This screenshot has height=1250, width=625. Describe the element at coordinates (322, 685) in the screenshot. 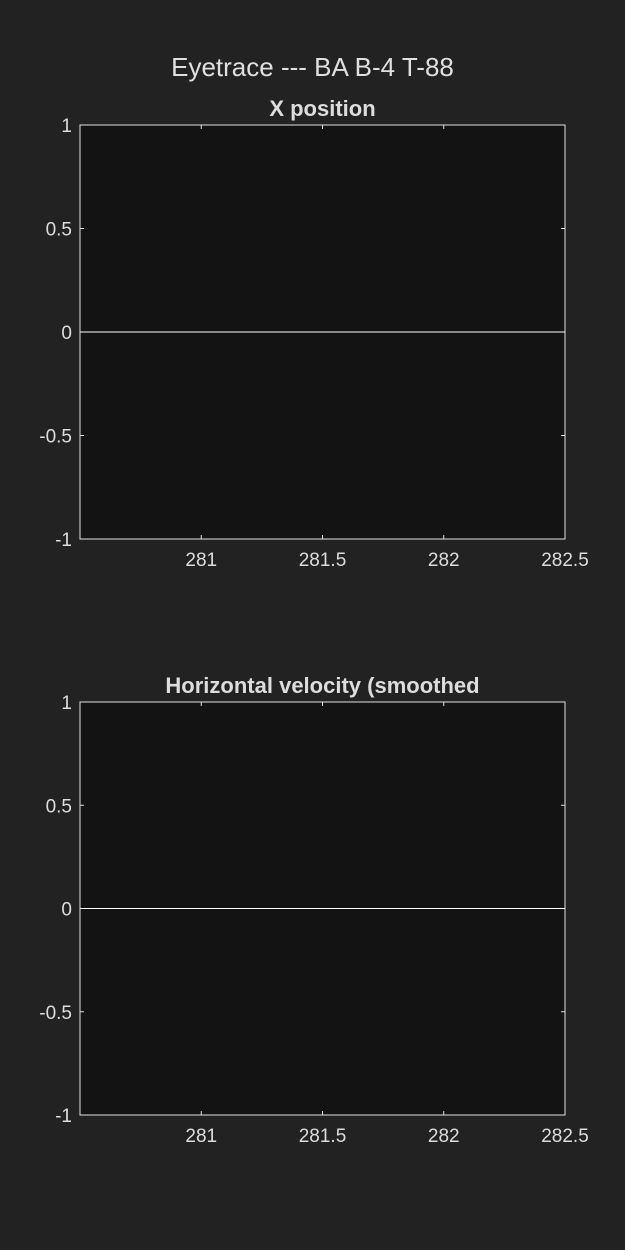

I see `subplot-title: Horizontal velocity (smoothed` at that location.